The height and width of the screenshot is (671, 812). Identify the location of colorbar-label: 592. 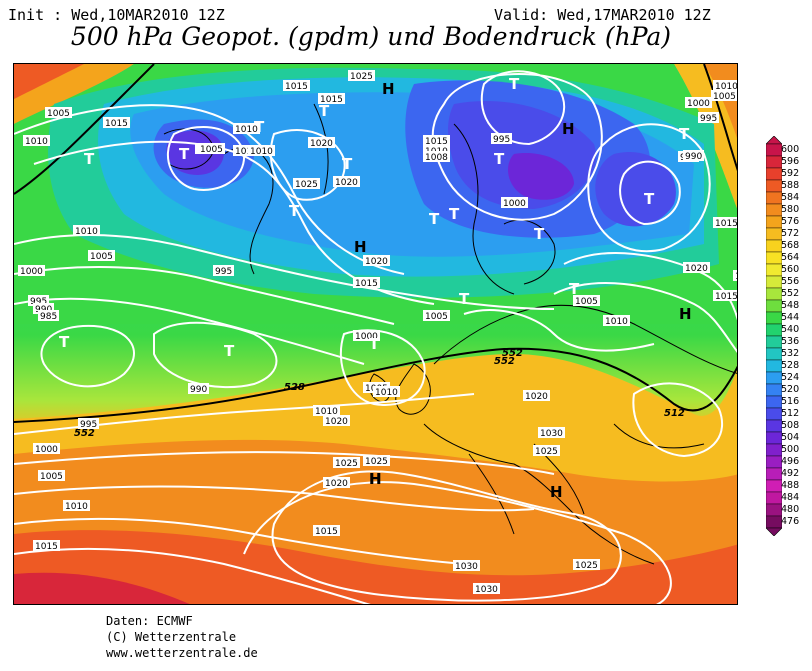
(790, 173).